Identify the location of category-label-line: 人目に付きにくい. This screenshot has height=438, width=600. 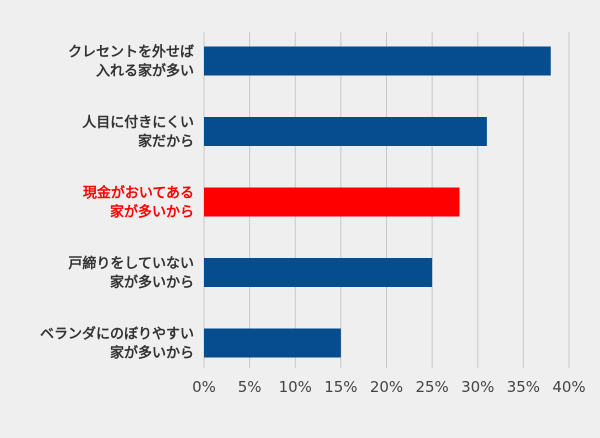
(138, 122).